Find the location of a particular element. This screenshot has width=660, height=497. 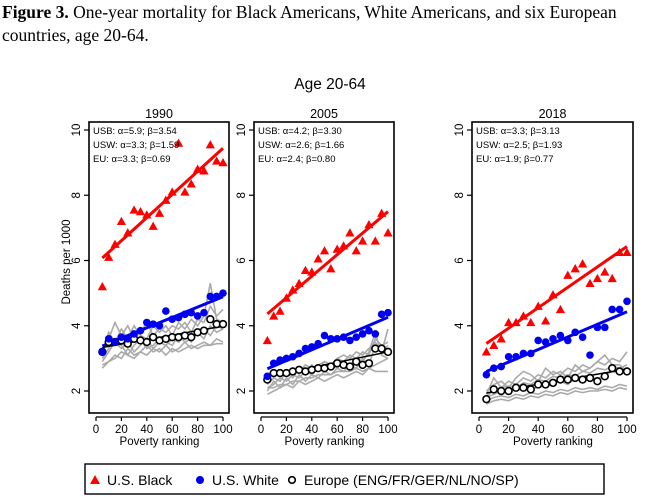

open-circle-icon is located at coordinates (292, 480).